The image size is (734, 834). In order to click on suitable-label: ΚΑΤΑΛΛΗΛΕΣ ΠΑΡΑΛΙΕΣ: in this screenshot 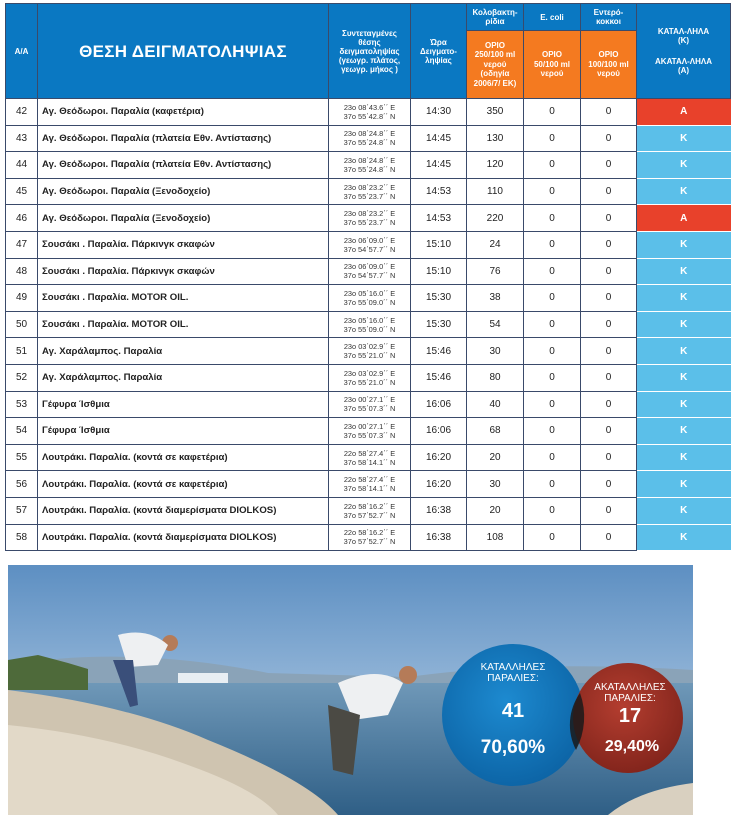, I will do `click(513, 673)`.